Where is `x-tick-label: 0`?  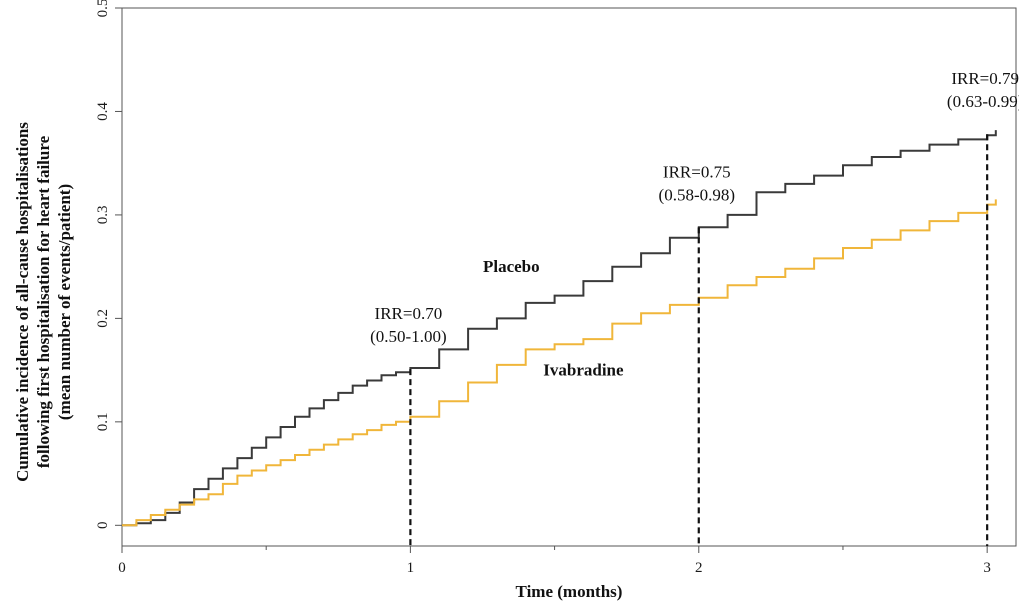 x-tick-label: 0 is located at coordinates (122, 568).